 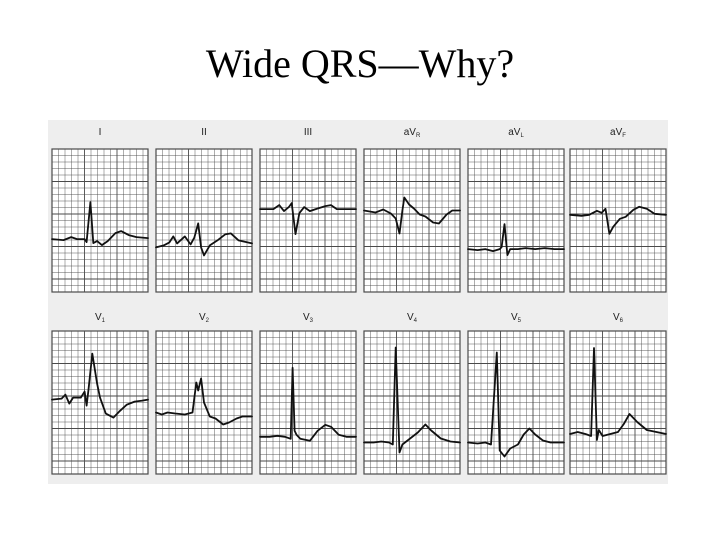 What do you see at coordinates (412, 133) in the screenshot?
I see `lead-label-aVR: aVR` at bounding box center [412, 133].